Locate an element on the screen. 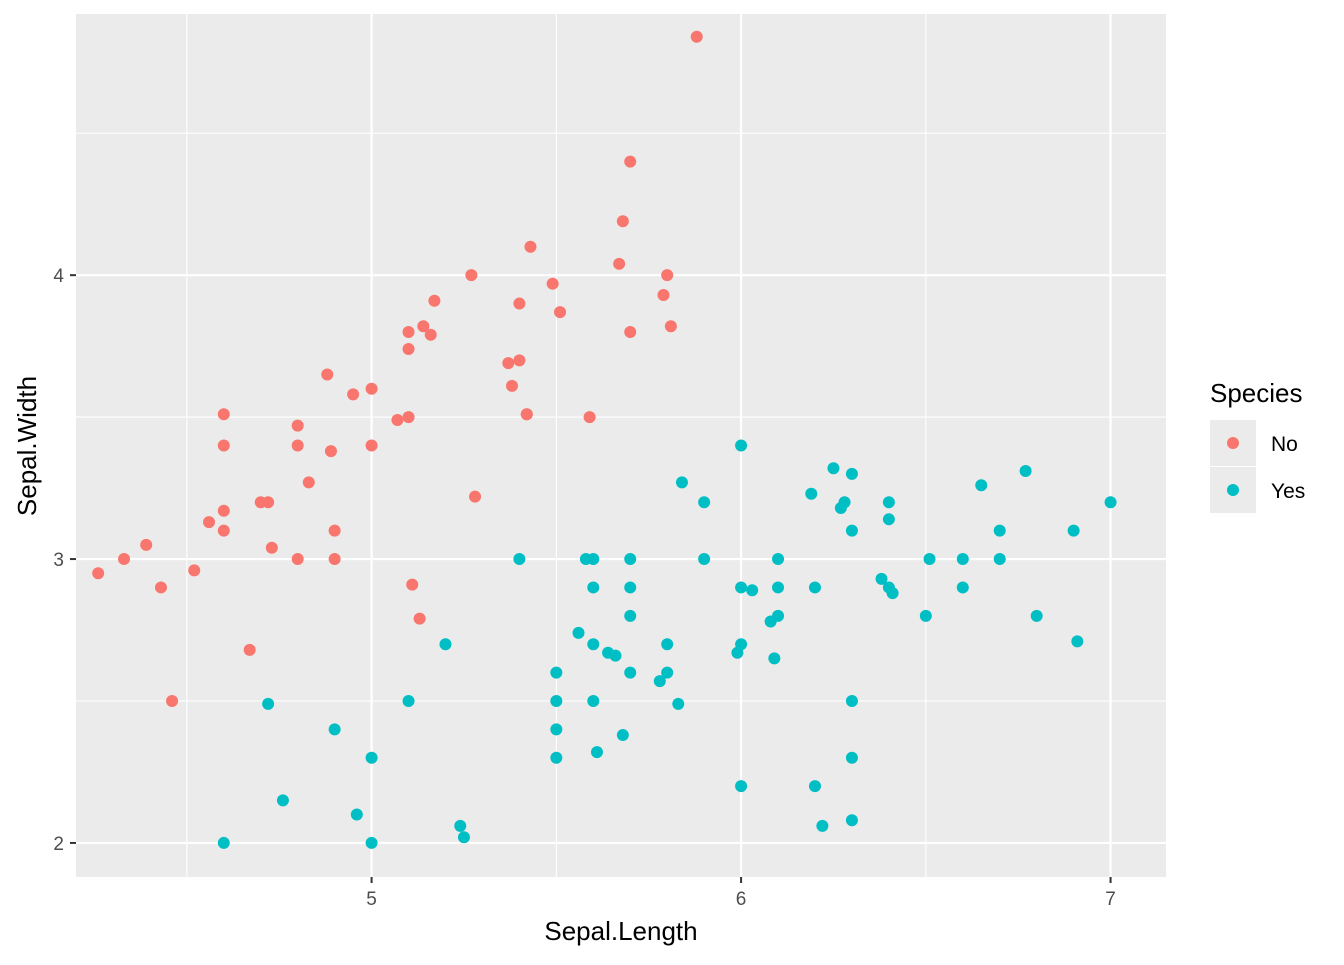 This screenshot has width=1344, height=965. y-tick-label: 4 is located at coordinates (58, 276).